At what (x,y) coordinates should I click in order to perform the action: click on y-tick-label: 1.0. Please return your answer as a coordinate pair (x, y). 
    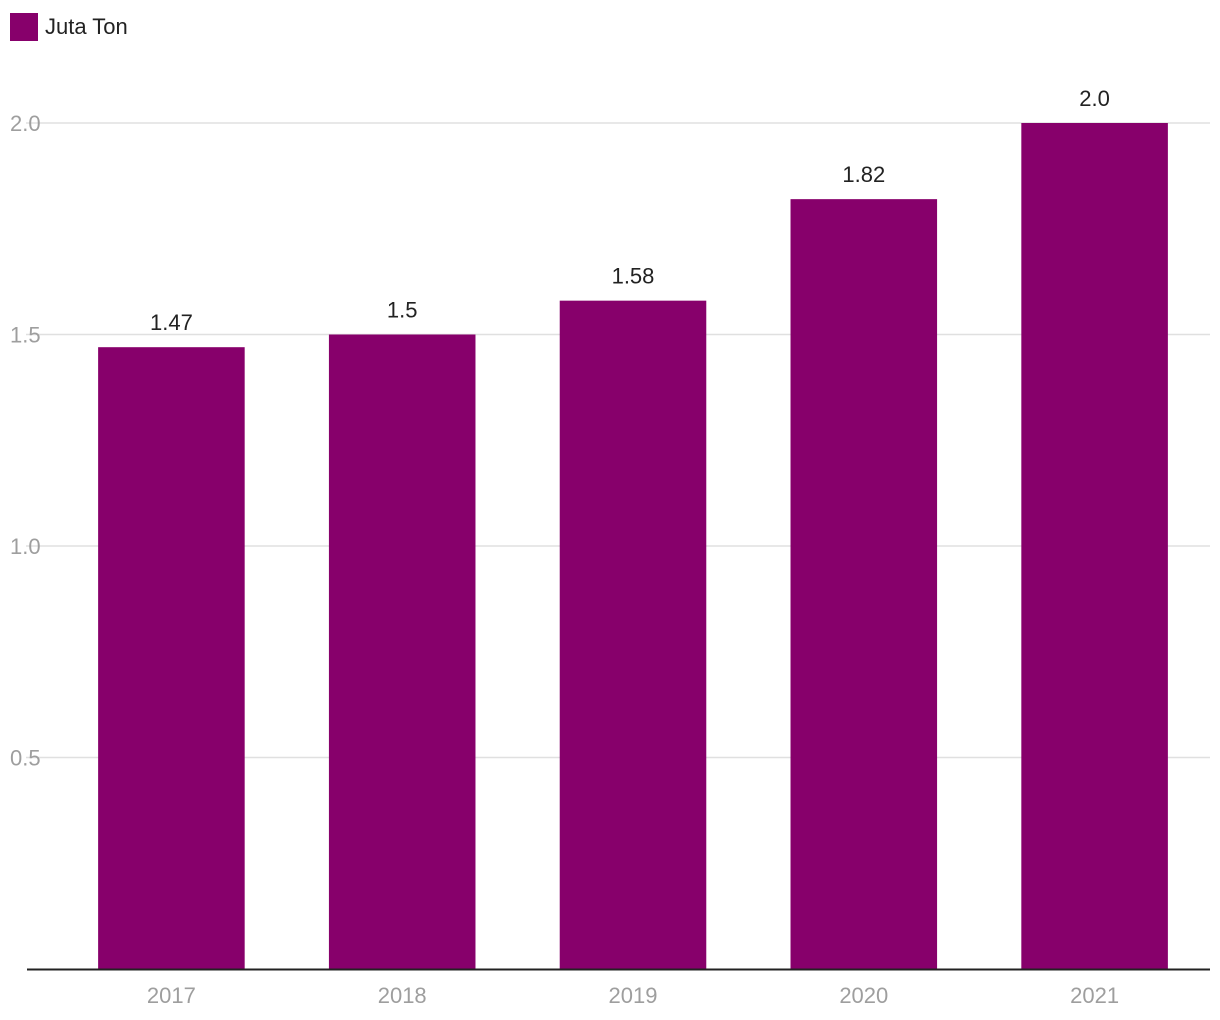
    Looking at the image, I should click on (25, 546).